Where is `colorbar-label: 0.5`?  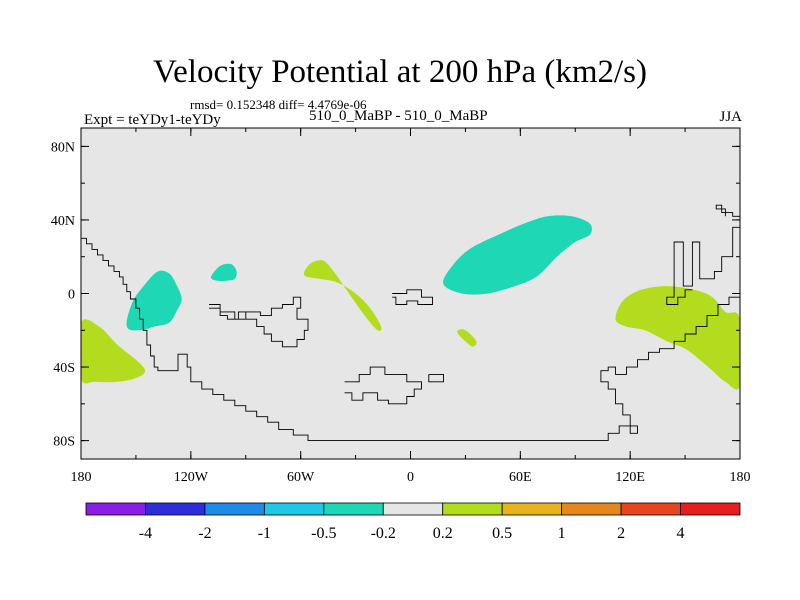
colorbar-label: 0.5 is located at coordinates (502, 533).